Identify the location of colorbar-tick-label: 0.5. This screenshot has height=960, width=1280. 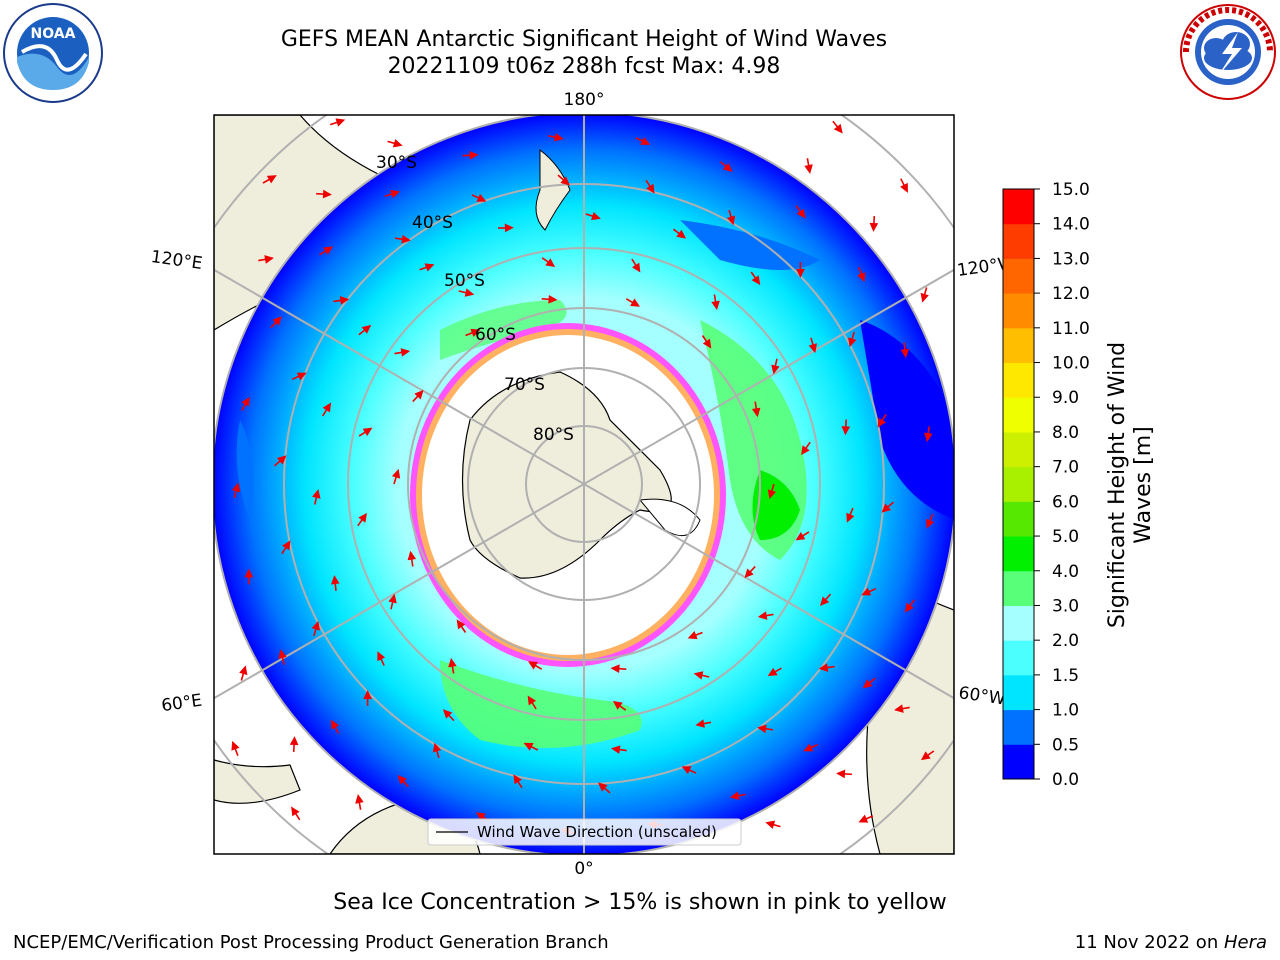
(1065, 745).